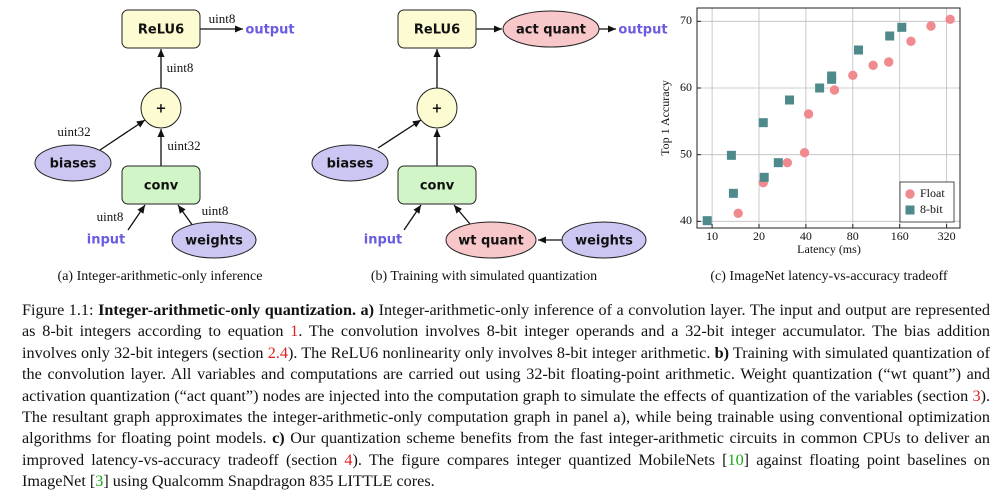 The width and height of the screenshot is (1000, 499). I want to click on y-tick-label: 40, so click(686, 220).